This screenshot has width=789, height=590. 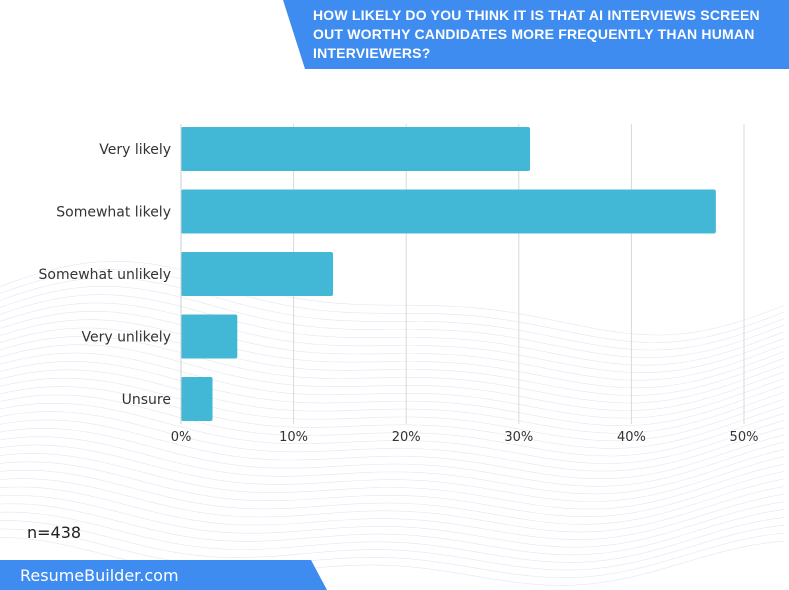 What do you see at coordinates (135, 150) in the screenshot?
I see `category-label: Very likely` at bounding box center [135, 150].